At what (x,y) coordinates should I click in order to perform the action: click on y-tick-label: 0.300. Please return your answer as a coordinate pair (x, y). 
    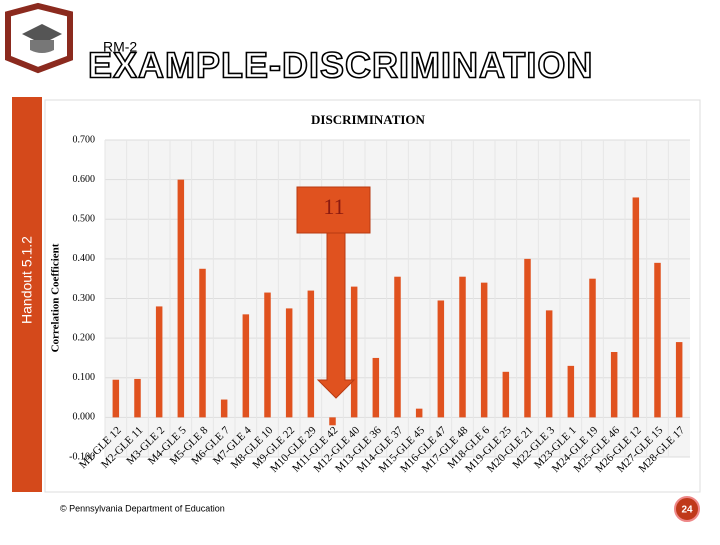
    Looking at the image, I should click on (84, 298).